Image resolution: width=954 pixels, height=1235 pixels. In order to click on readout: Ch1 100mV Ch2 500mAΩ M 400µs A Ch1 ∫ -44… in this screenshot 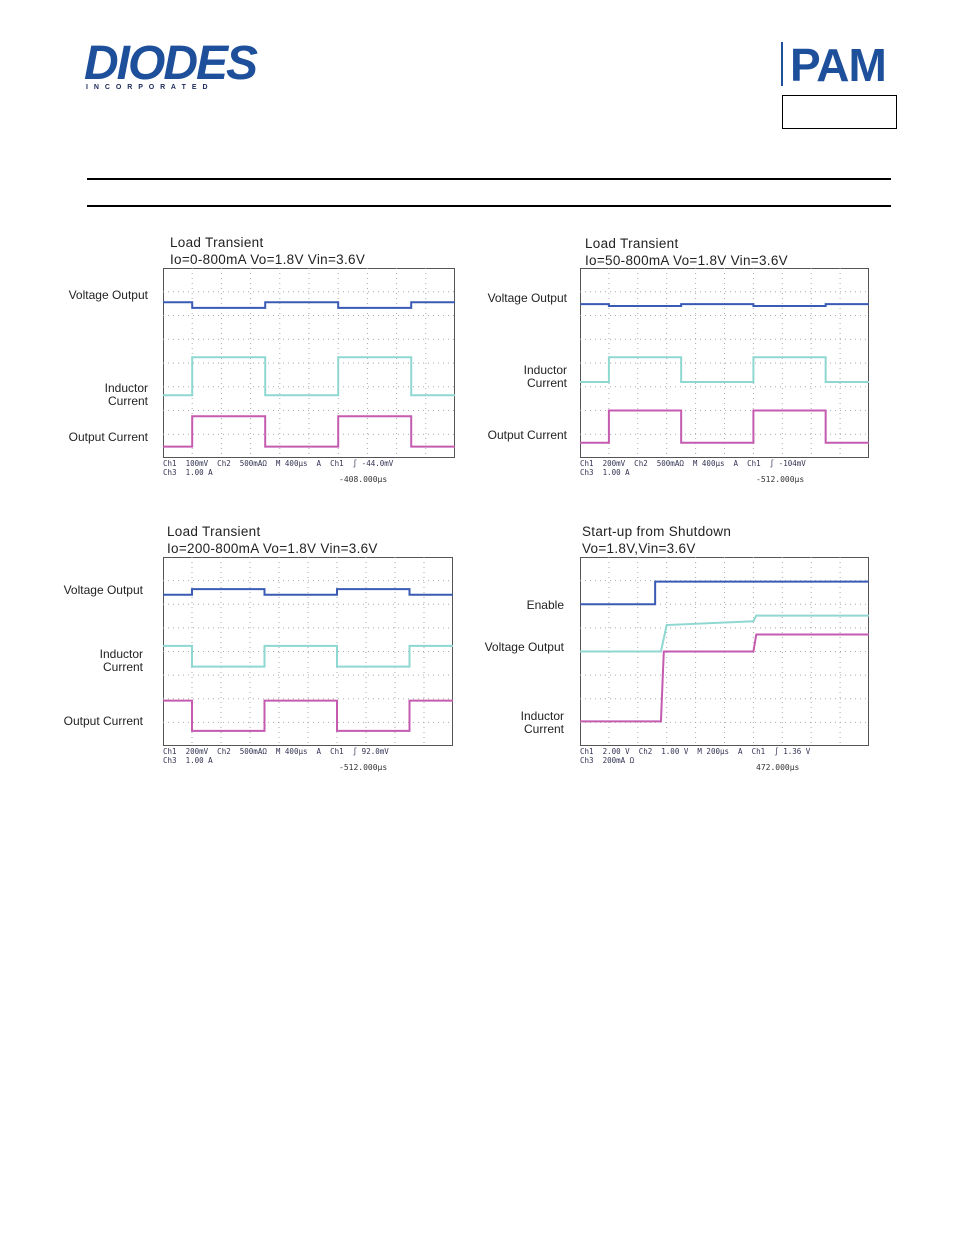, I will do `click(278, 463)`.